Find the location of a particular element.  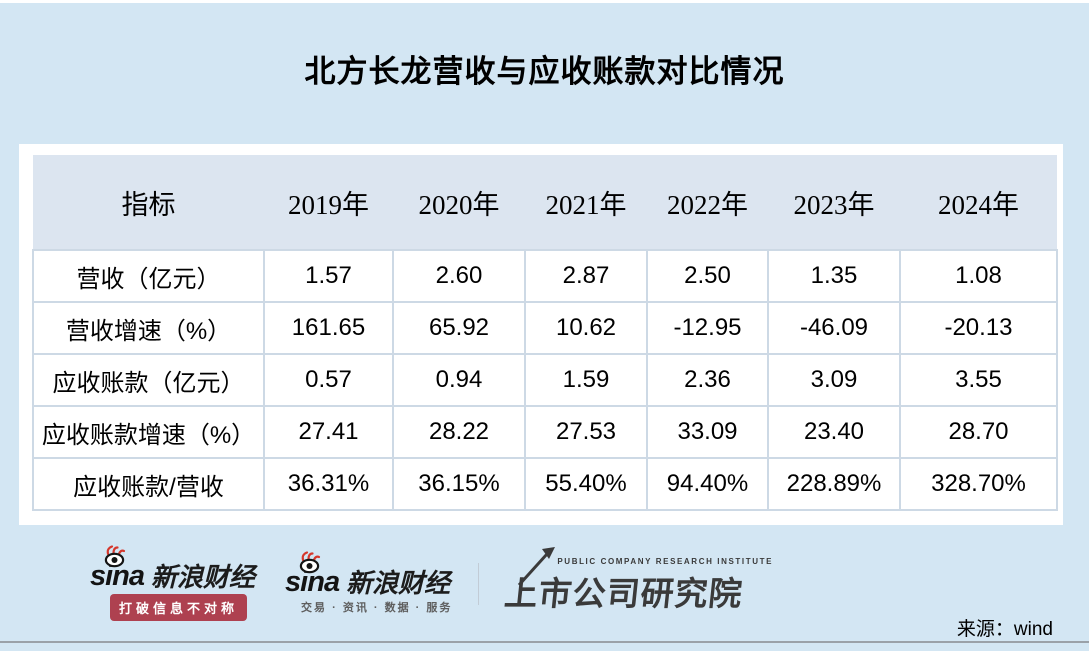

row-label: 营收增速（%） is located at coordinates (148, 328).